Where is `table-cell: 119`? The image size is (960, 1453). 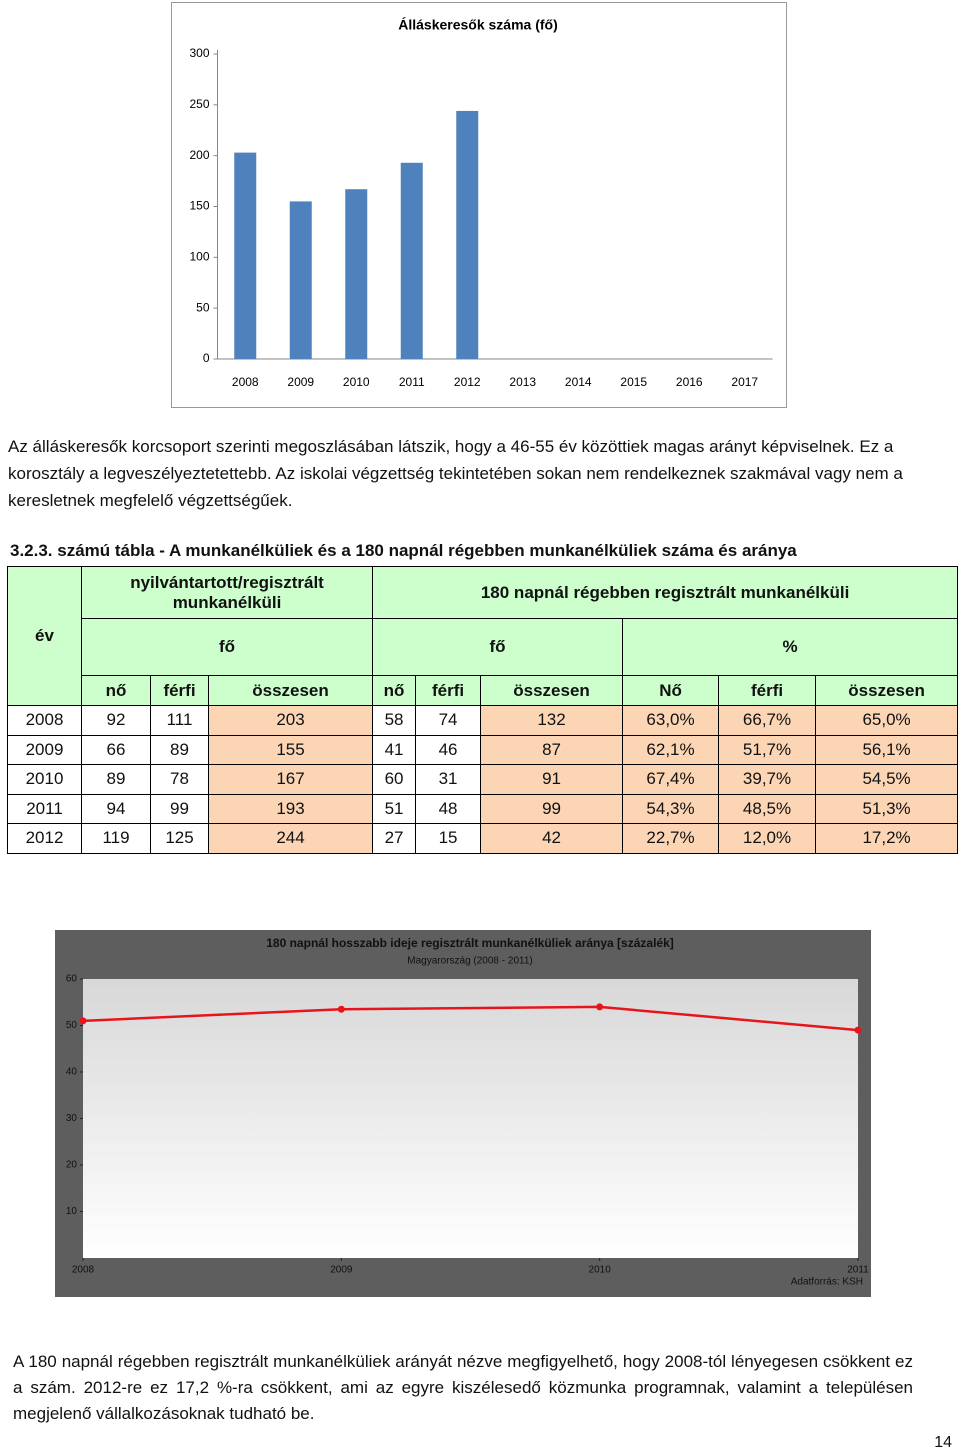 table-cell: 119 is located at coordinates (116, 838).